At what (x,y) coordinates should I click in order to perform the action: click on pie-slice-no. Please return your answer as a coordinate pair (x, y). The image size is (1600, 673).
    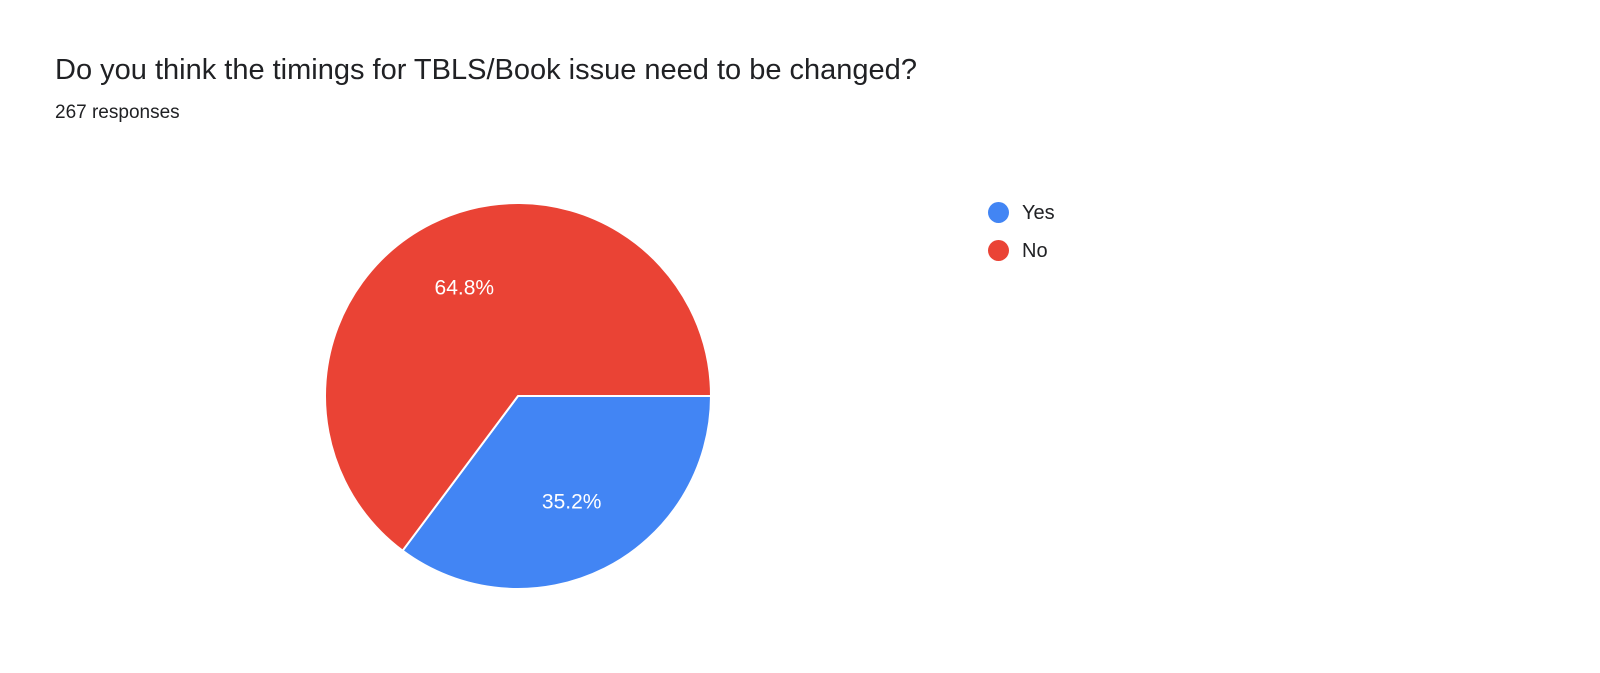
    Looking at the image, I should click on (518, 377).